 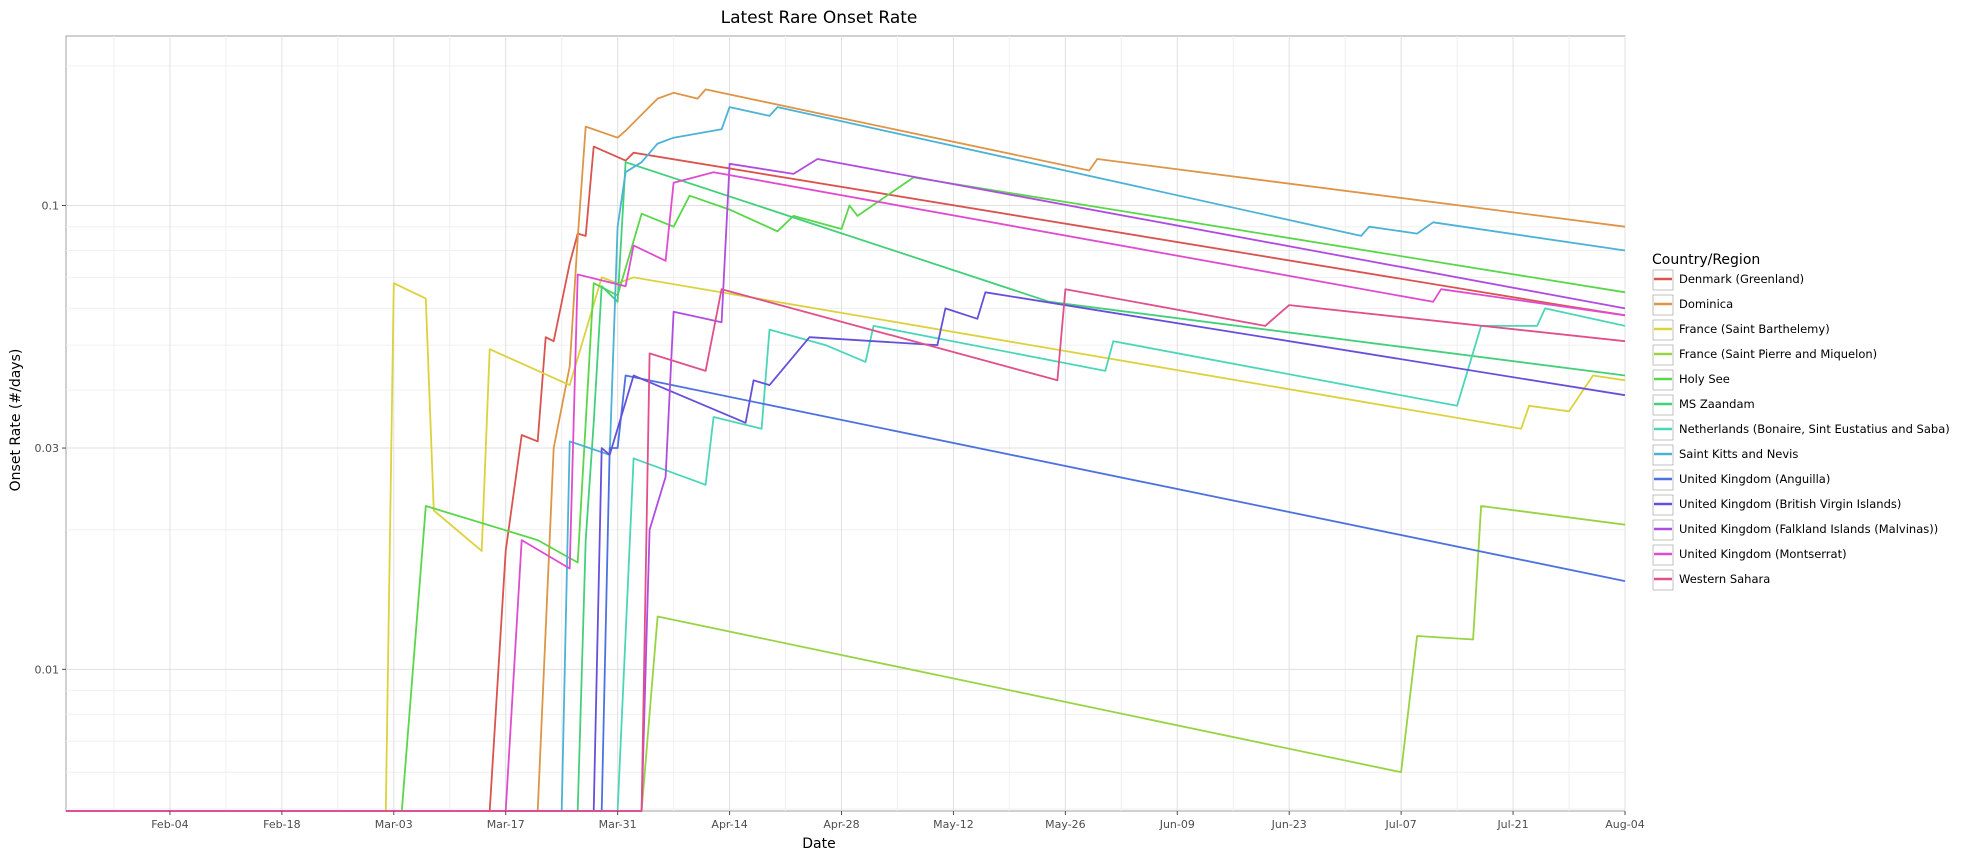 What do you see at coordinates (1738, 454) in the screenshot?
I see `legend-label: Saint Kitts and Nevis` at bounding box center [1738, 454].